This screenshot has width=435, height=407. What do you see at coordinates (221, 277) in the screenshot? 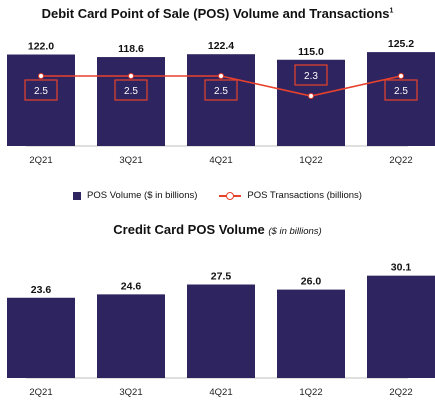
I see `credit-bar-value-label: 27.5` at bounding box center [221, 277].